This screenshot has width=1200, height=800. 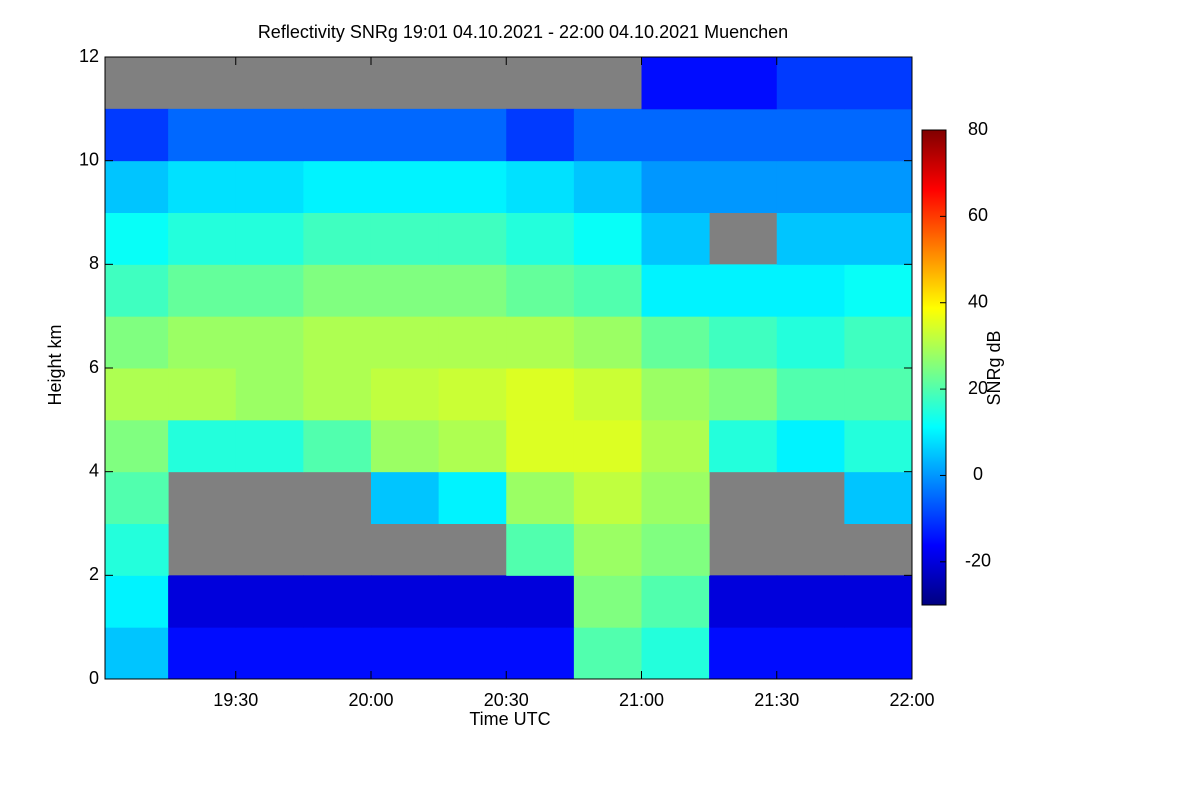 What do you see at coordinates (994, 367) in the screenshot?
I see `colorbar-label: SNRg dB` at bounding box center [994, 367].